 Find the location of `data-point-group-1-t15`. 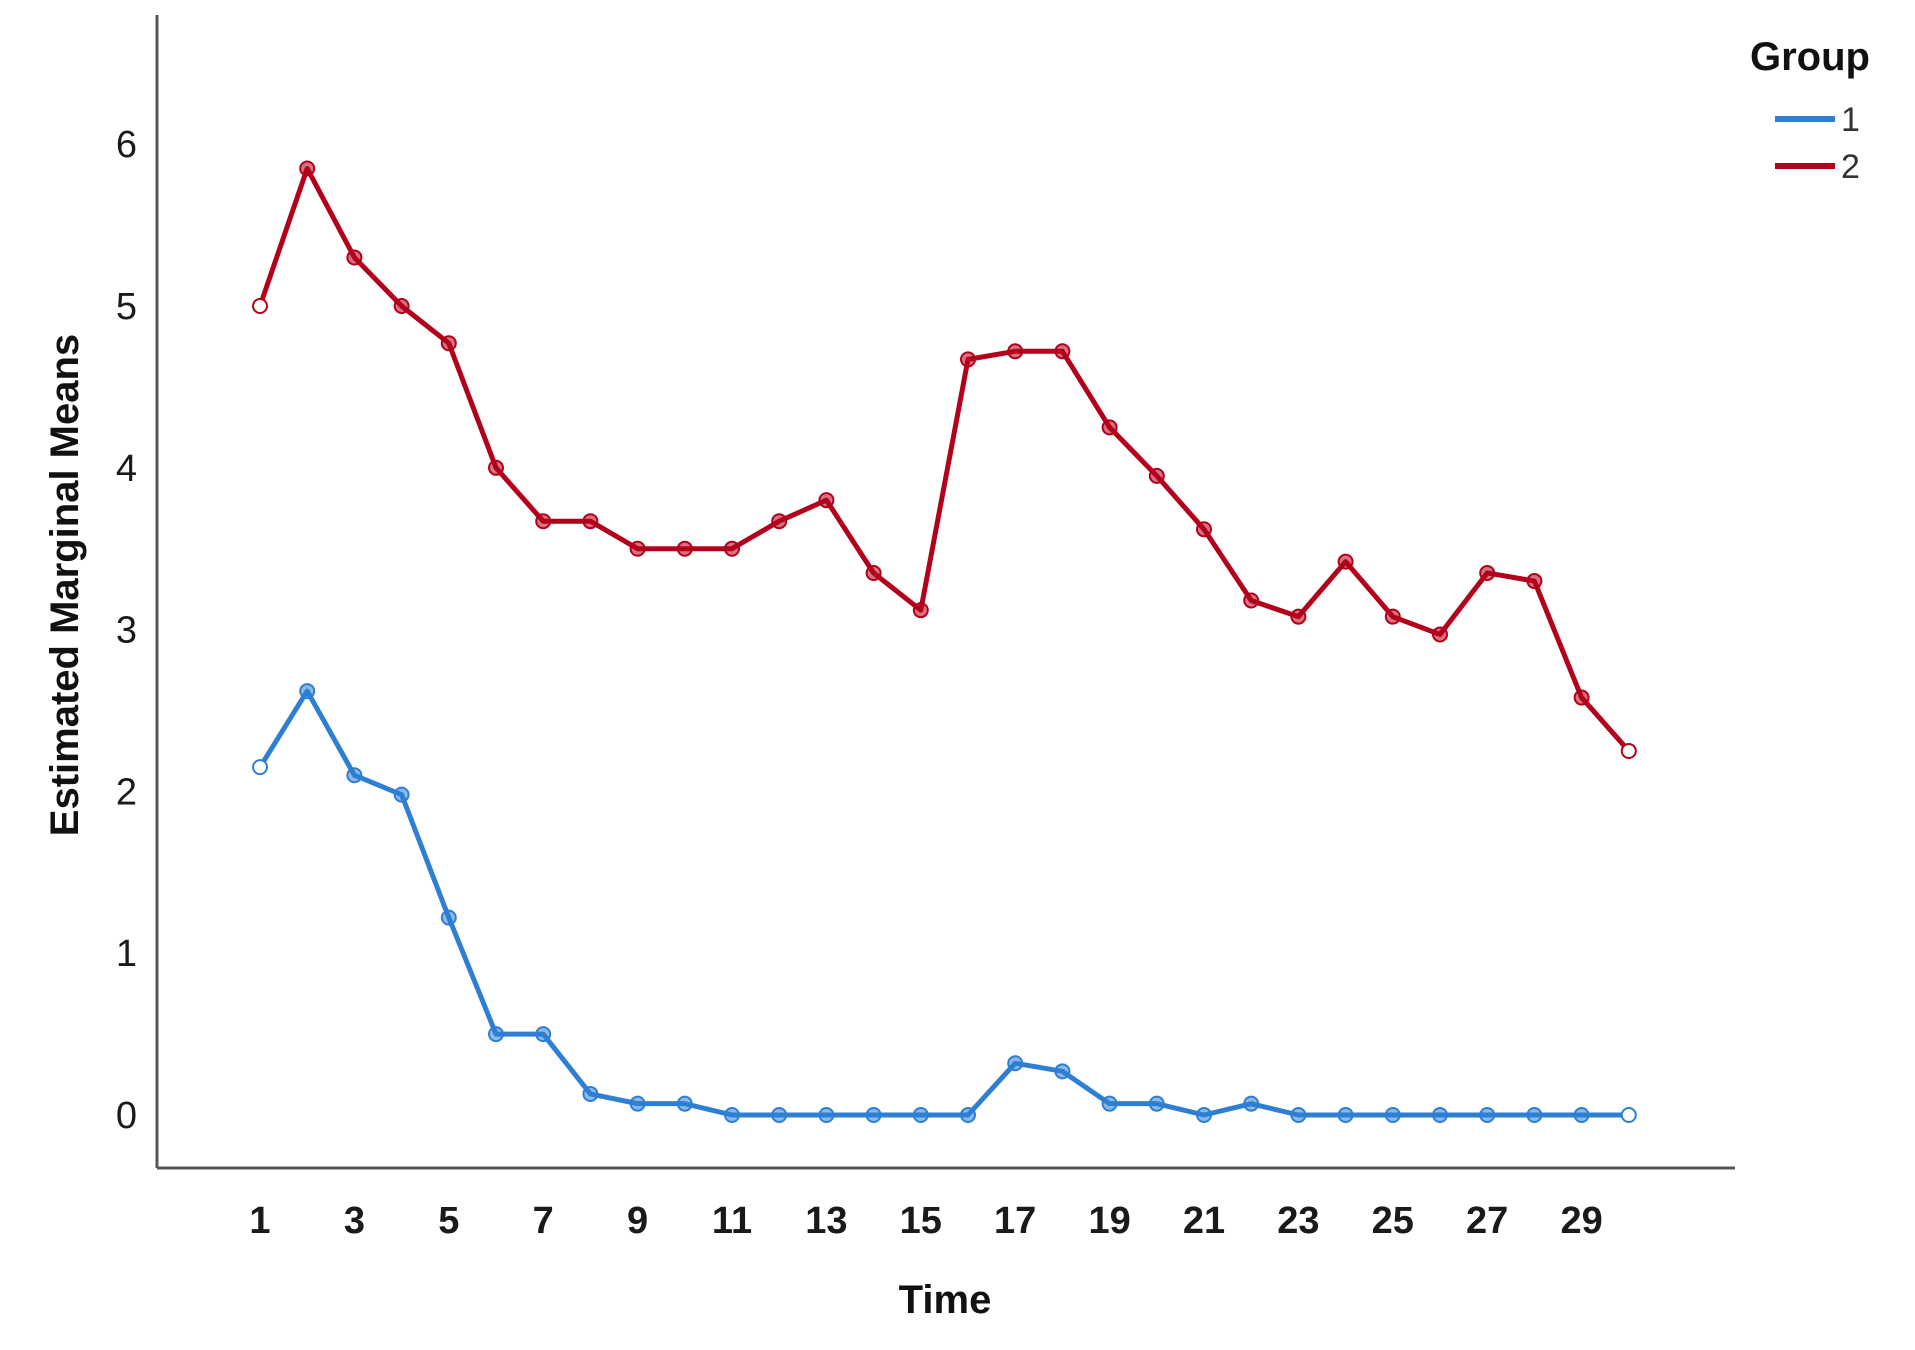

data-point-group-1-t15 is located at coordinates (920, 1115).